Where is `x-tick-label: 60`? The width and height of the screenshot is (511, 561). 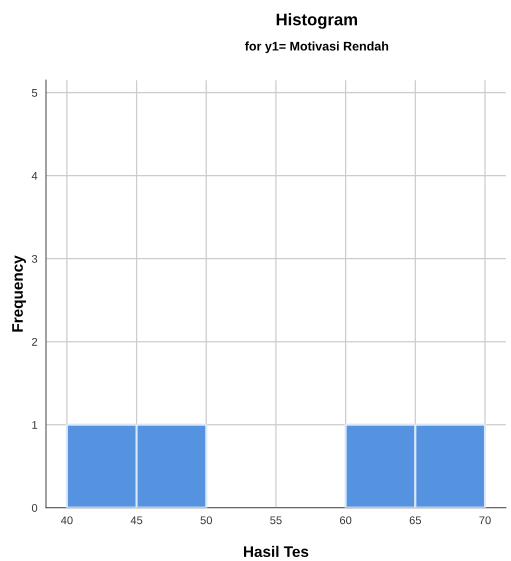
x-tick-label: 60 is located at coordinates (346, 520).